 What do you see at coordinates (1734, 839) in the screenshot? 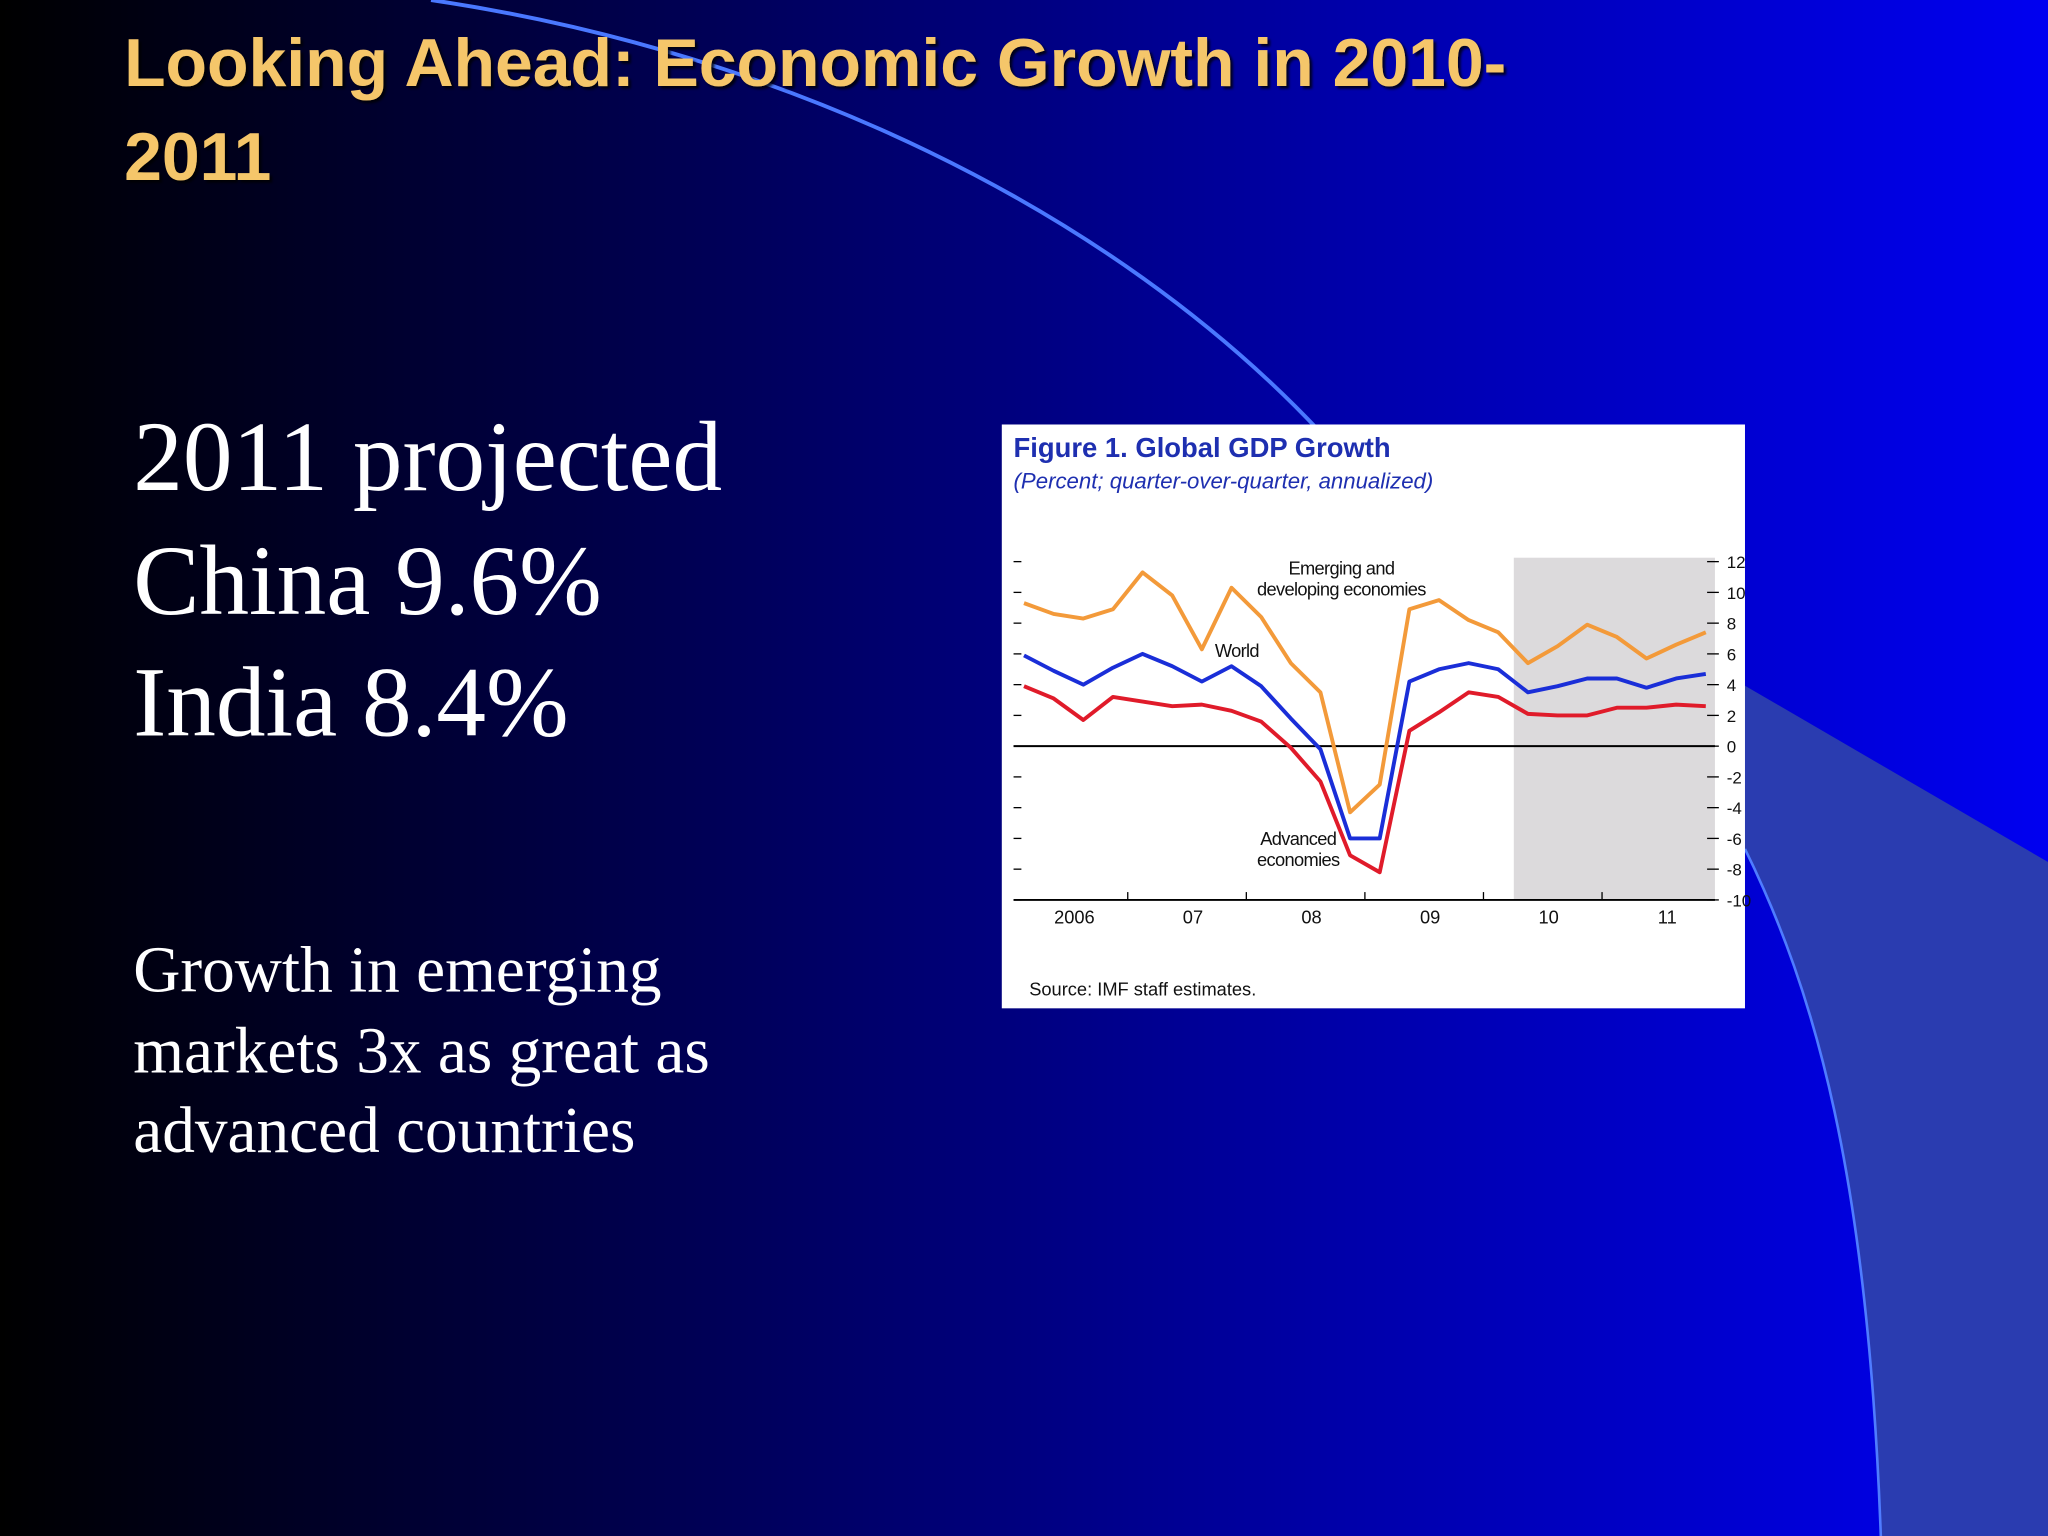
I see `y-tick-label: -6` at bounding box center [1734, 839].